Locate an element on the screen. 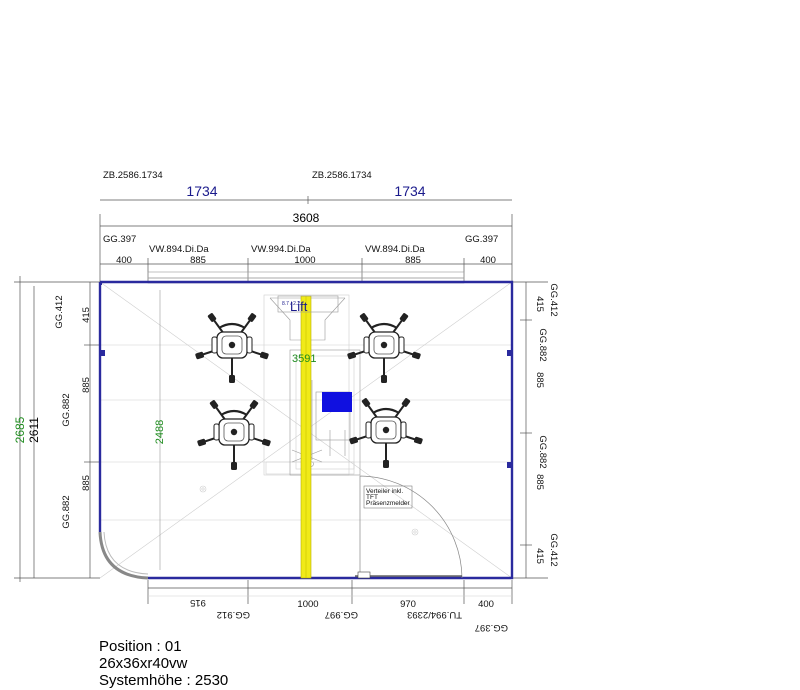 The height and width of the screenshot is (690, 800). door-arc-icon is located at coordinates (411, 527).